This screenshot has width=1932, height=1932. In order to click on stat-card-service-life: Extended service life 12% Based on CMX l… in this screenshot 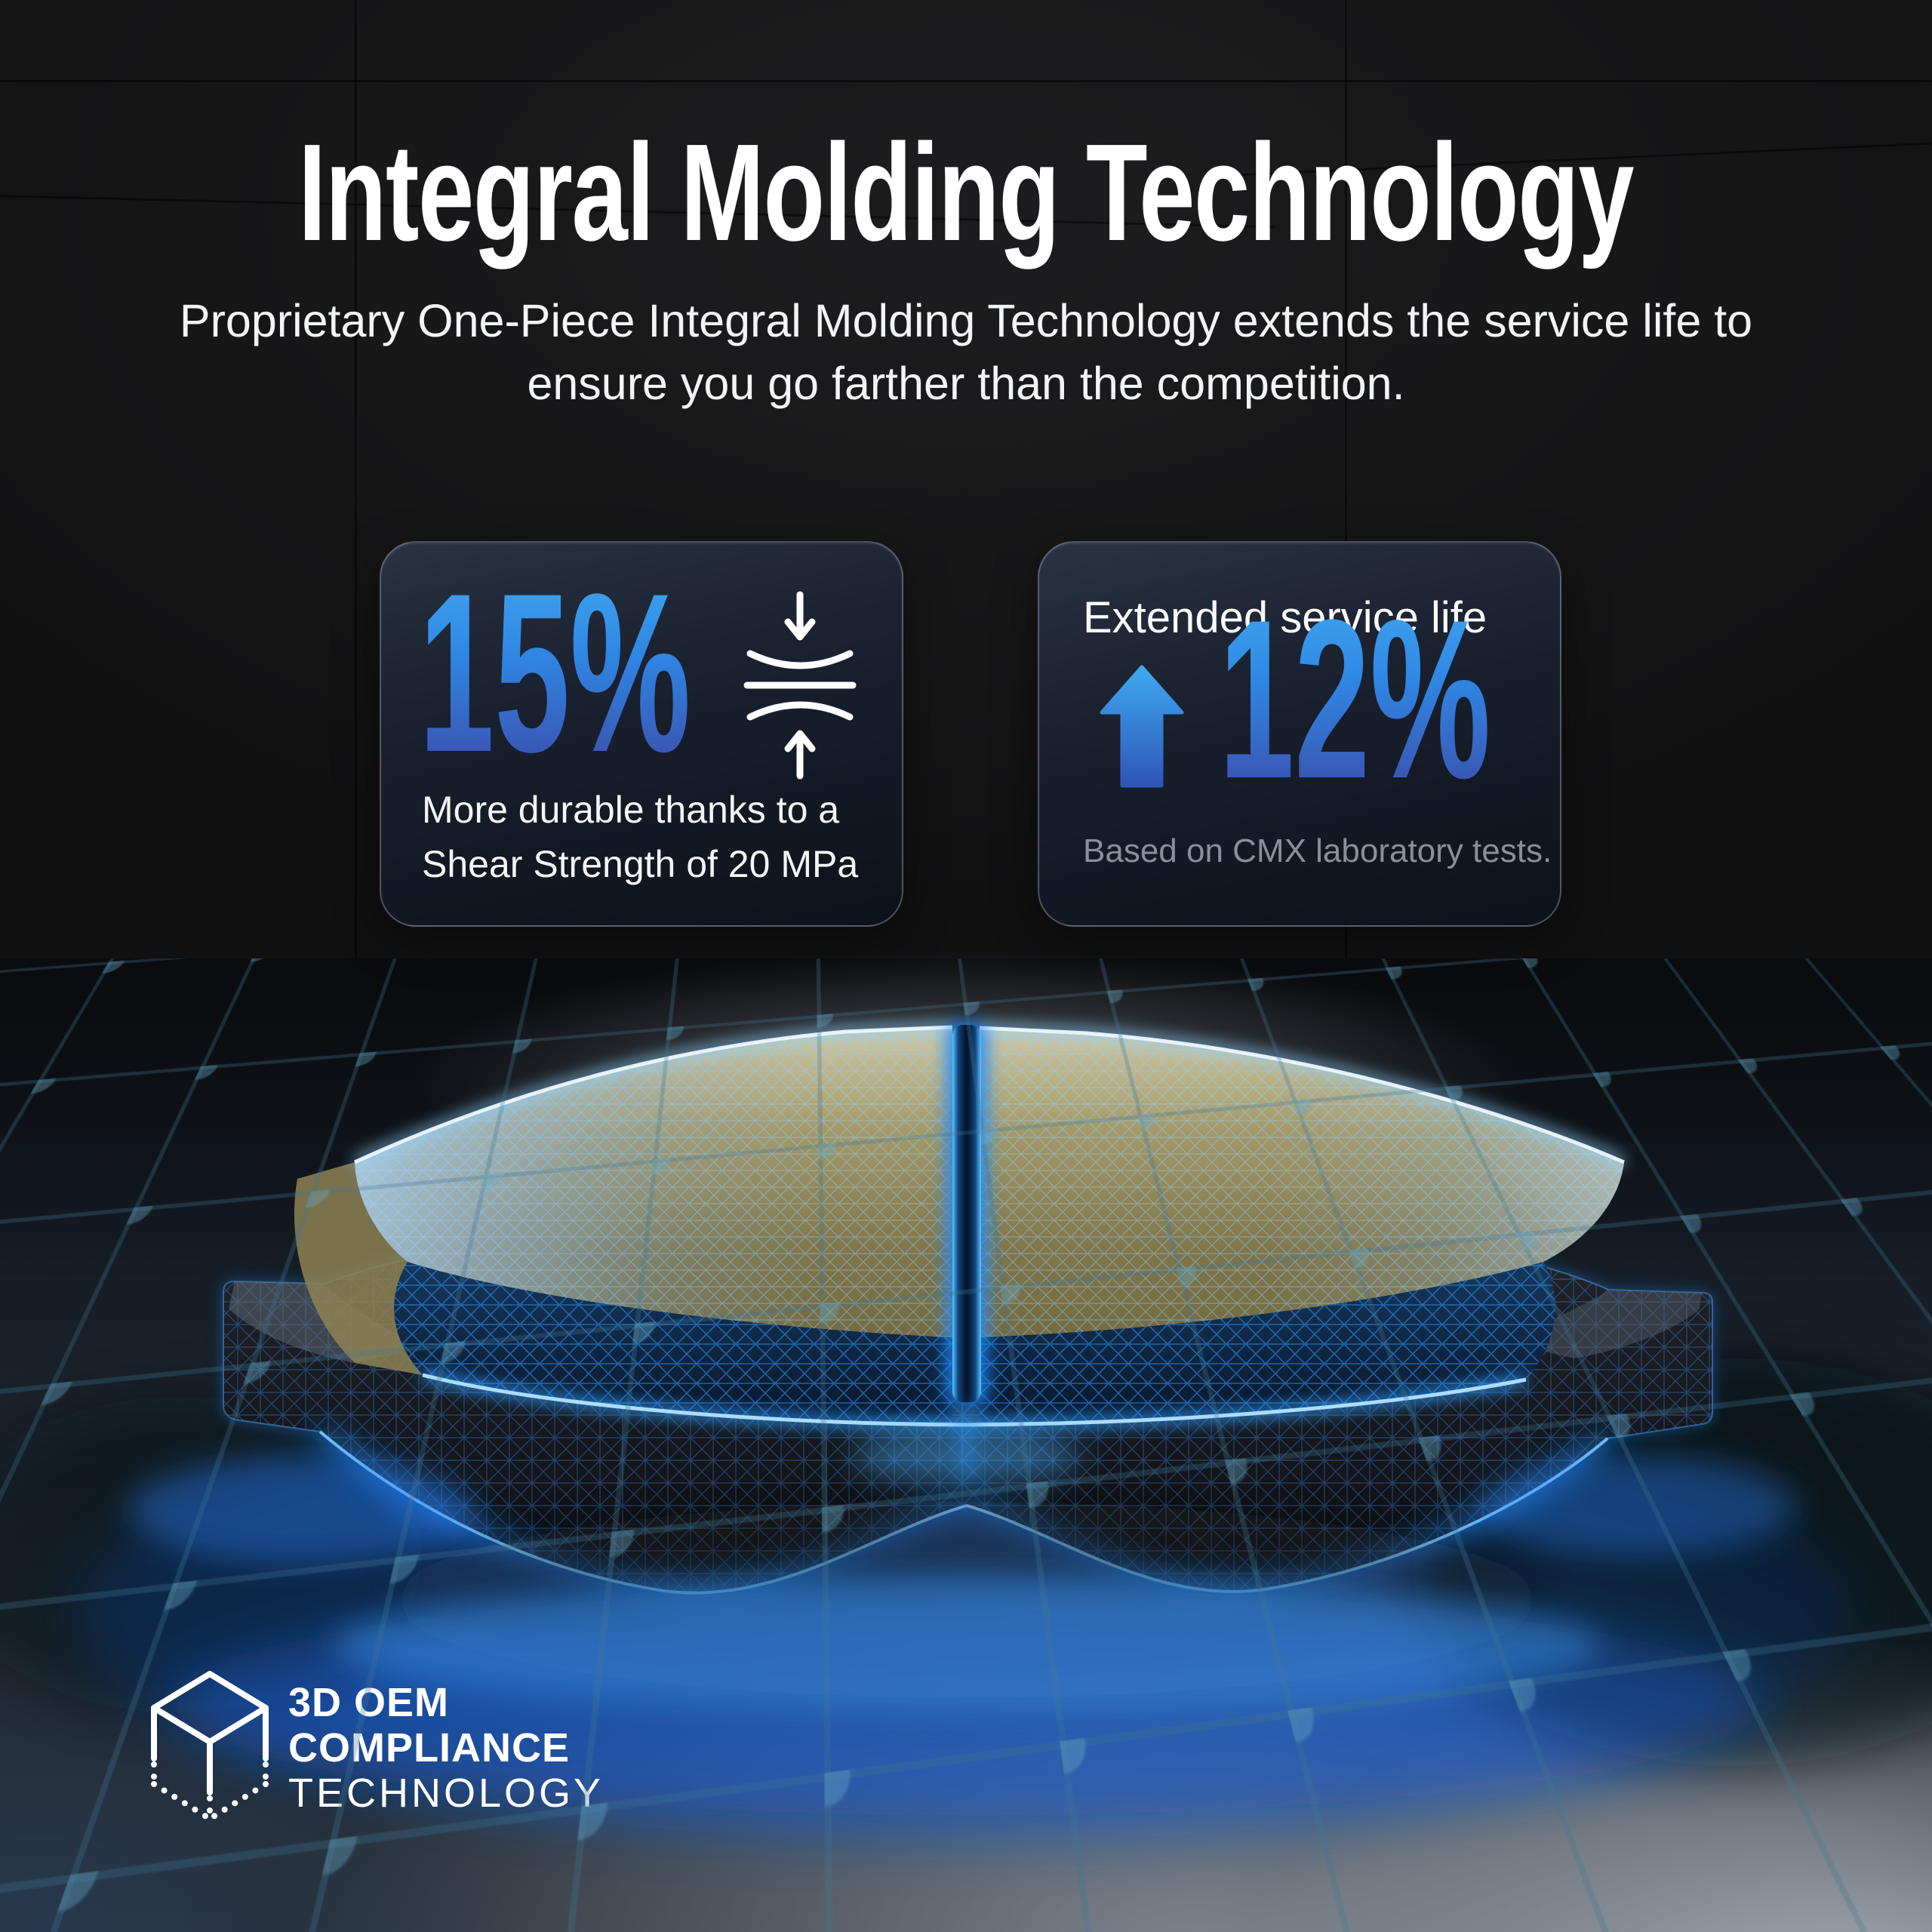, I will do `click(1299, 734)`.